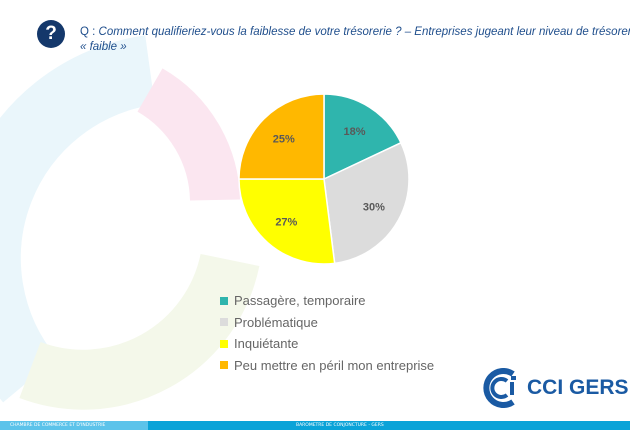  I want to click on footer-center-text: BAROMETRE DE CONJONCTURE - GERS, so click(340, 425).